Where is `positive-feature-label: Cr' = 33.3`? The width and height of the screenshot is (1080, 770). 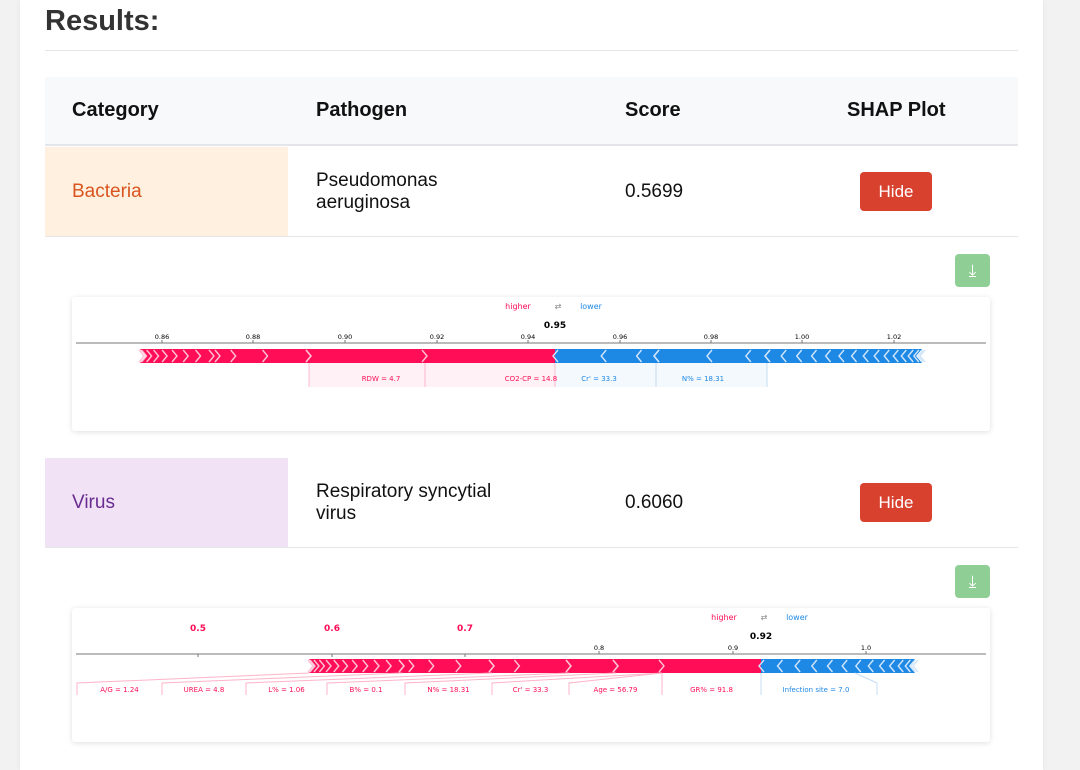
positive-feature-label: Cr' = 33.3 is located at coordinates (531, 690).